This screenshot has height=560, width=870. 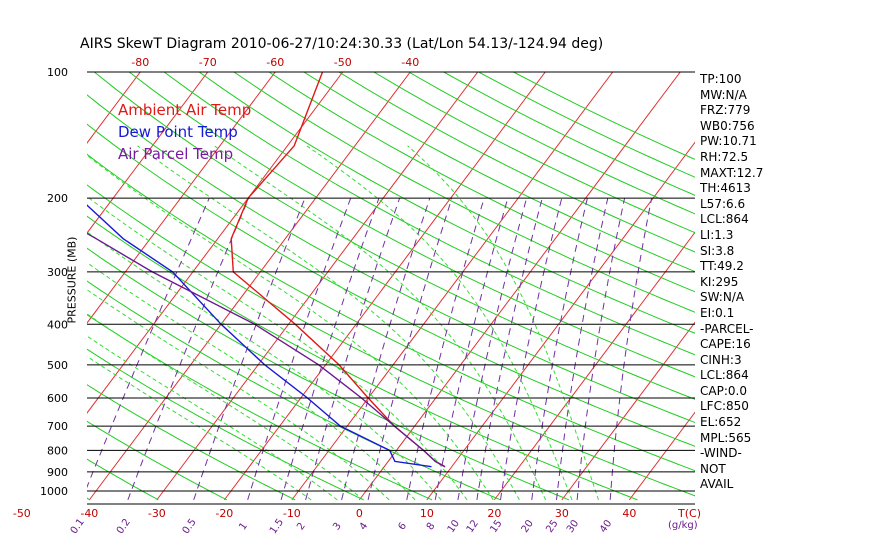 I want to click on pressure-tick-label: 900, so click(x=57, y=472).